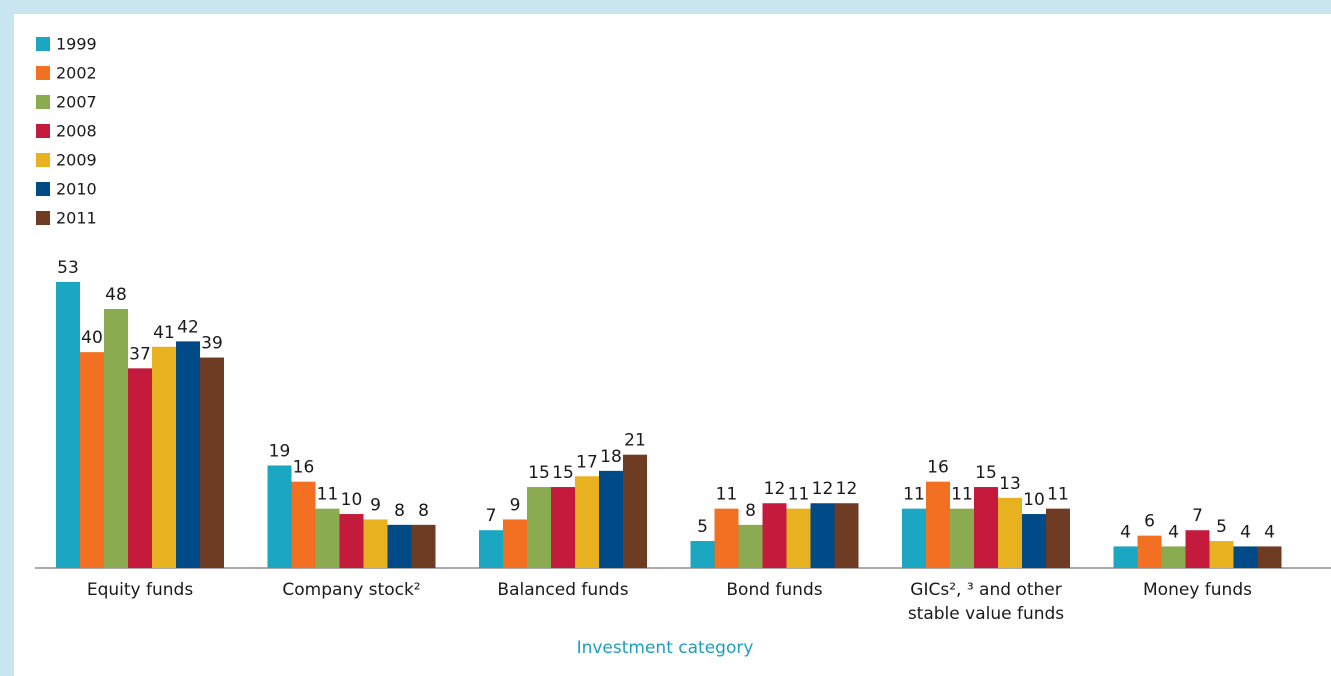  I want to click on data-label: 18, so click(611, 457).